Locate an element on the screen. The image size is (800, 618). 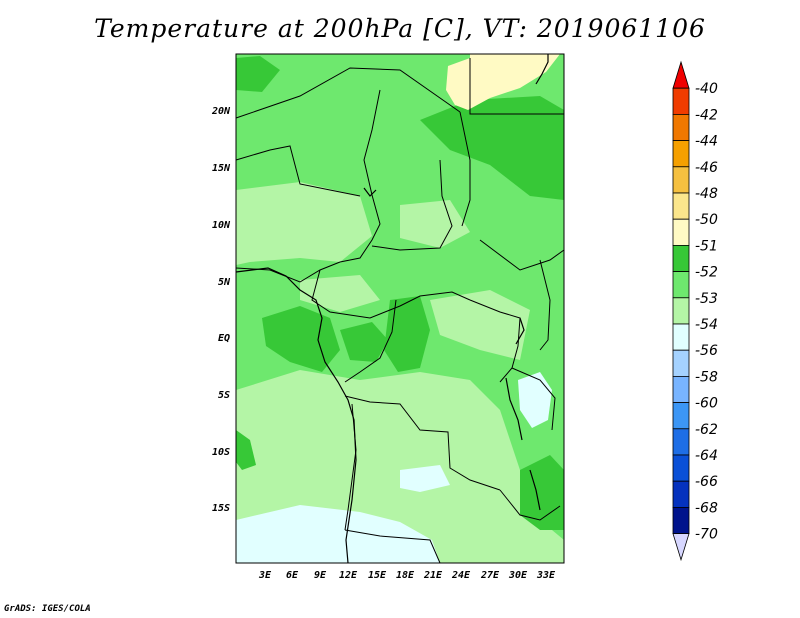
grads-credit: GrADS: IGES/COLA is located at coordinates (47, 609).